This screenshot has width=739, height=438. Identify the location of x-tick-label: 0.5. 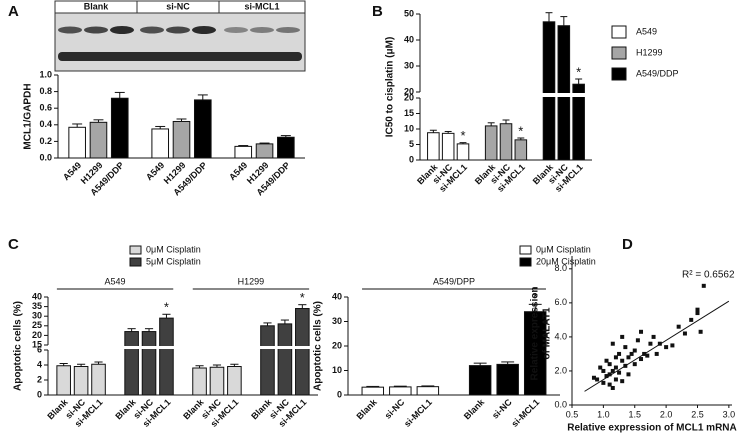
(572, 414).